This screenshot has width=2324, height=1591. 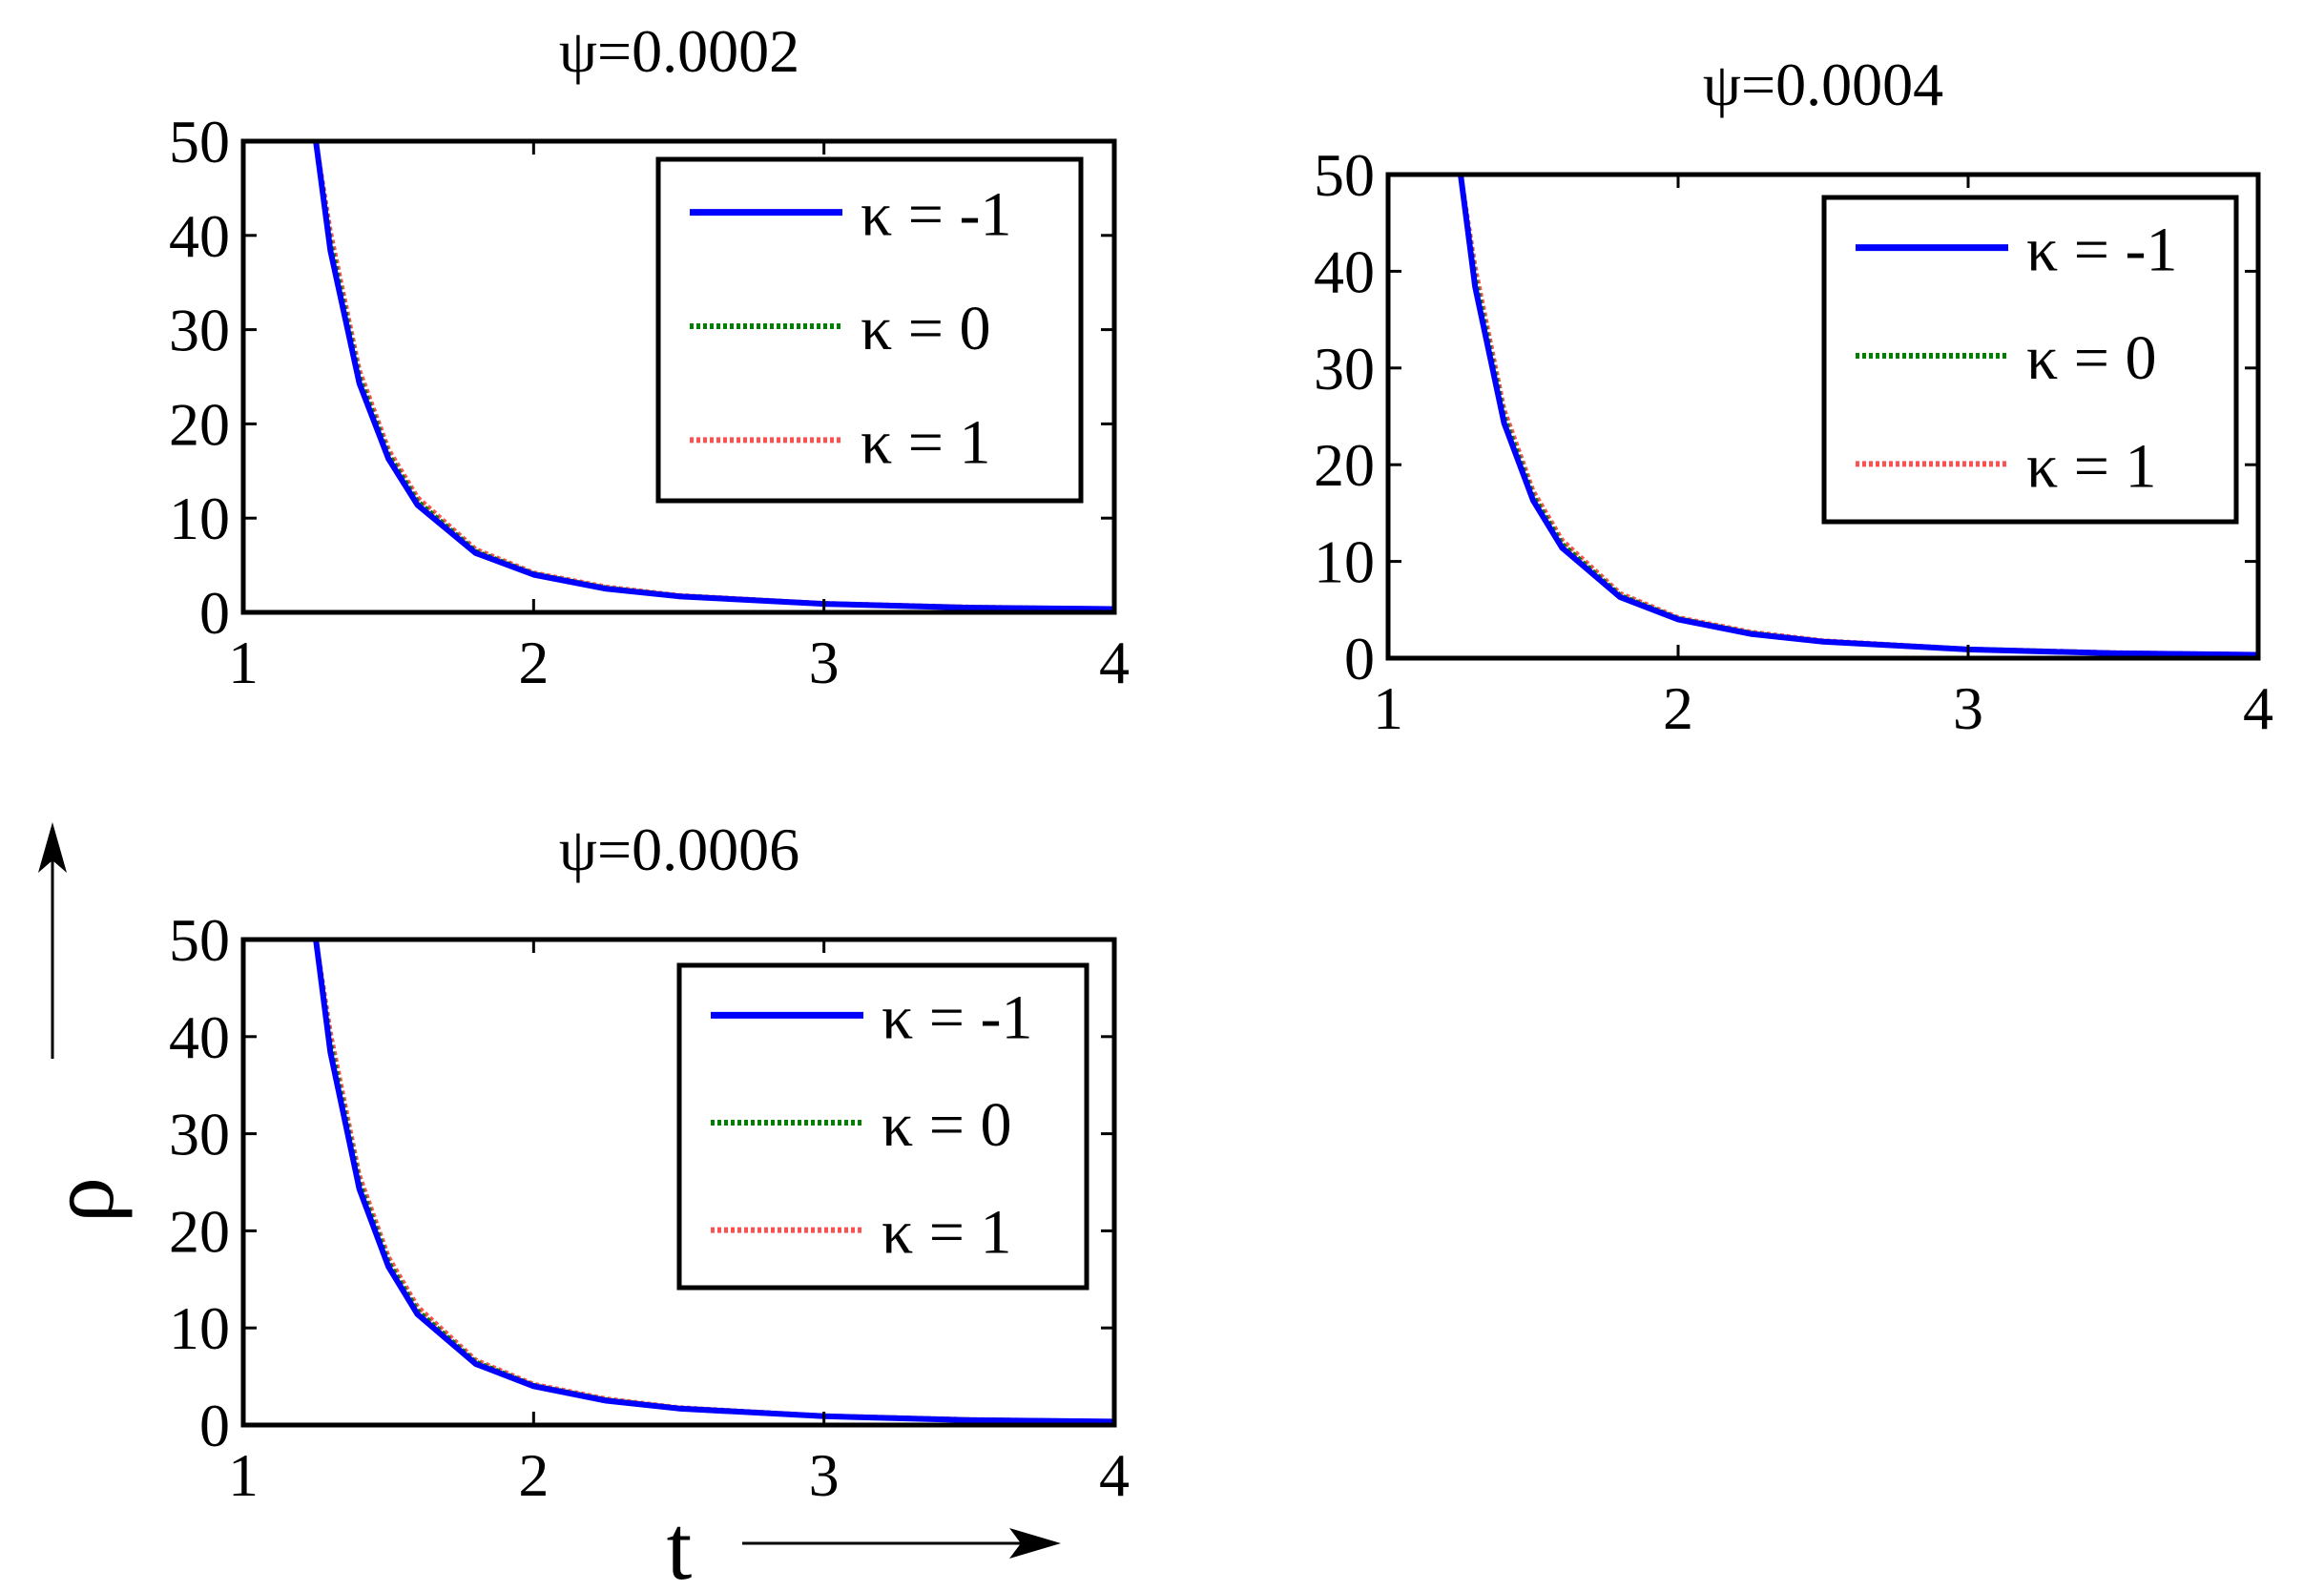 What do you see at coordinates (679, 51) in the screenshot?
I see `chart-title: ψ=0.0002` at bounding box center [679, 51].